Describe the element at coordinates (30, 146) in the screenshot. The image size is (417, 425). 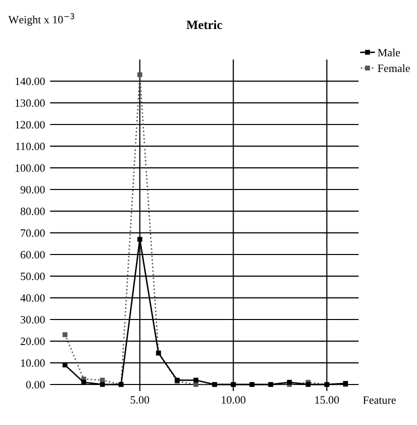
I see `y-tick-label: 110.00` at that location.